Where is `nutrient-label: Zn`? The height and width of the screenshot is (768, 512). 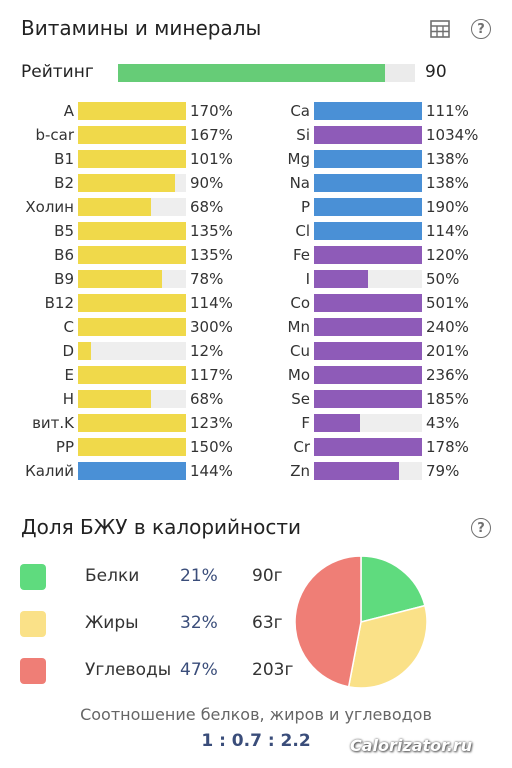 nutrient-label: Zn is located at coordinates (300, 471).